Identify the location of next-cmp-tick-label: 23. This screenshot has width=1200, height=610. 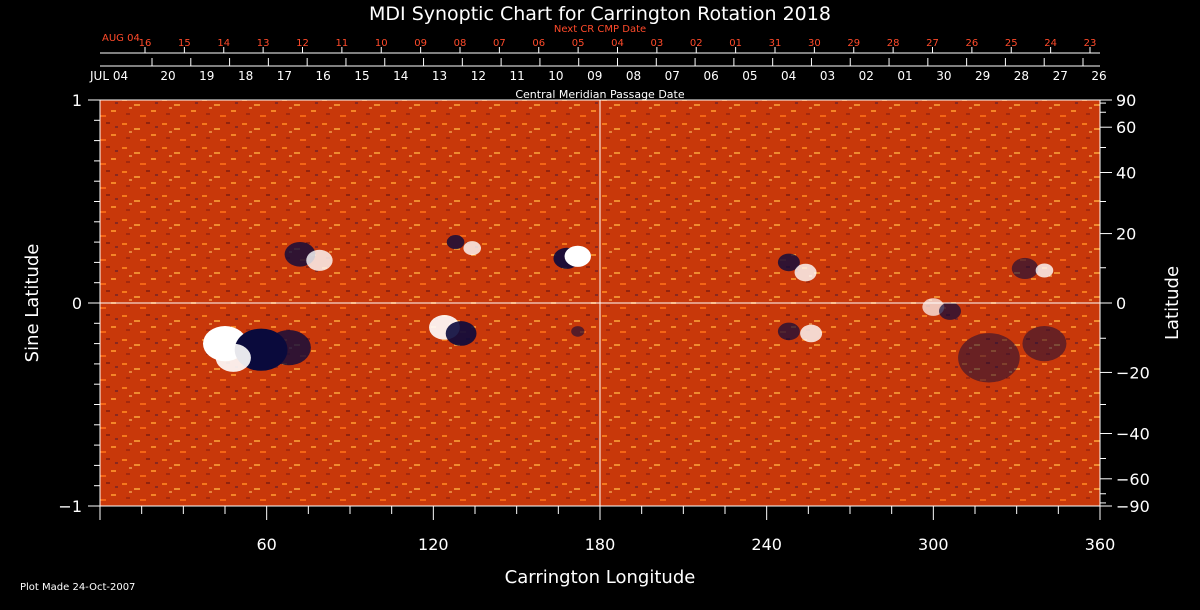
(1090, 43).